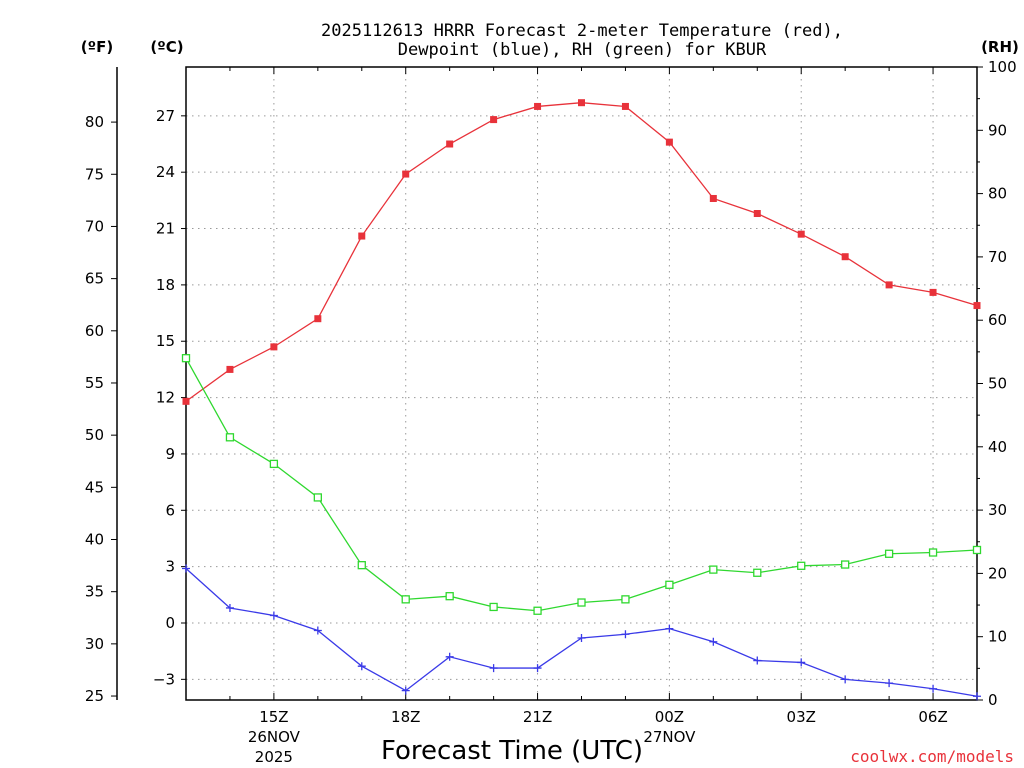 The height and width of the screenshot is (768, 1024). Describe the element at coordinates (165, 172) in the screenshot. I see `celsius-tick-label: 24` at that location.